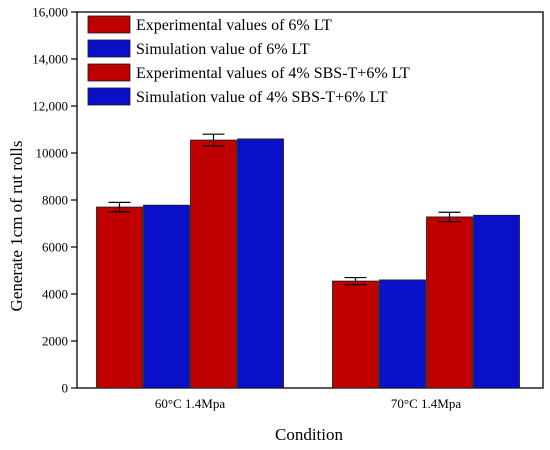  Describe the element at coordinates (50, 59) in the screenshot. I see `y-tick-label: 14,000` at that location.